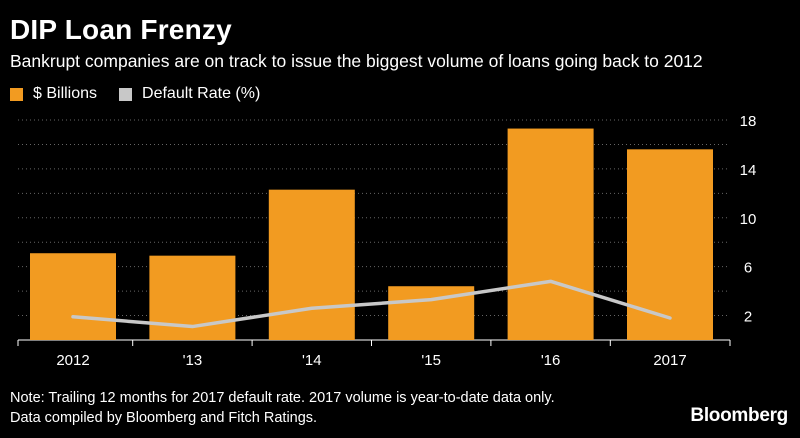 The height and width of the screenshot is (438, 800). What do you see at coordinates (431, 360) in the screenshot?
I see `x-tick-label: '15` at bounding box center [431, 360].